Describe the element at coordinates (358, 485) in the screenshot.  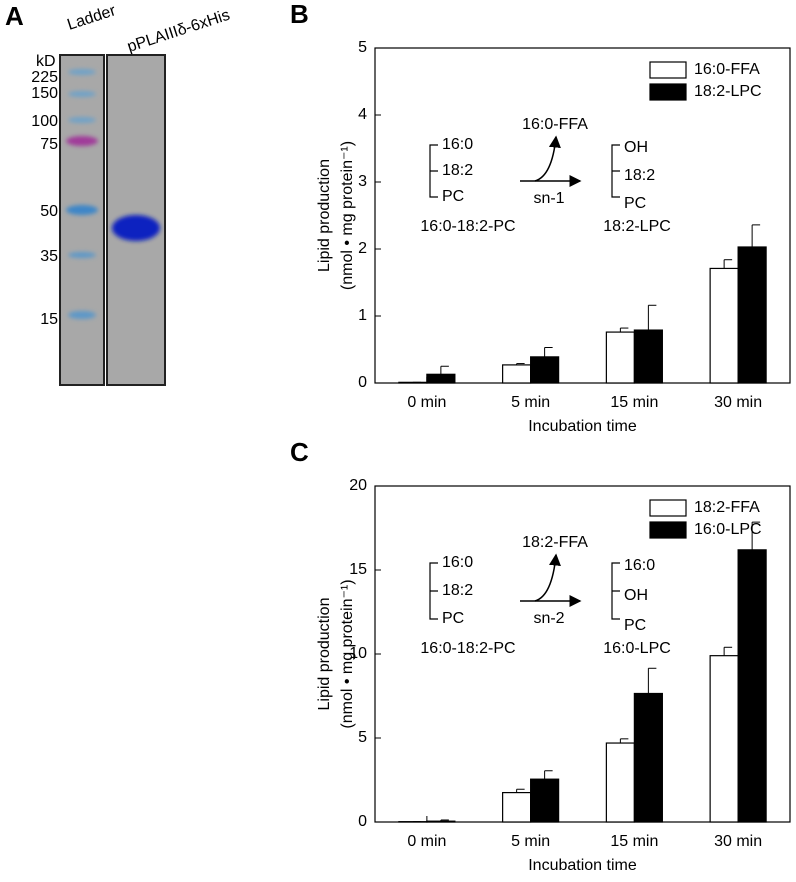
I see `y-tick-label: 20` at that location.